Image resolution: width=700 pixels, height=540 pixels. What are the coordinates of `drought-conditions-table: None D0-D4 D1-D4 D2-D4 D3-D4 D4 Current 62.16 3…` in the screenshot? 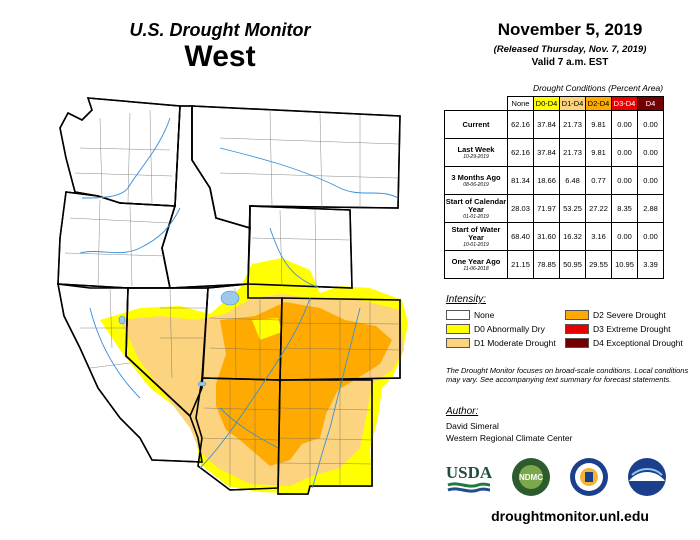 It's located at (554, 187).